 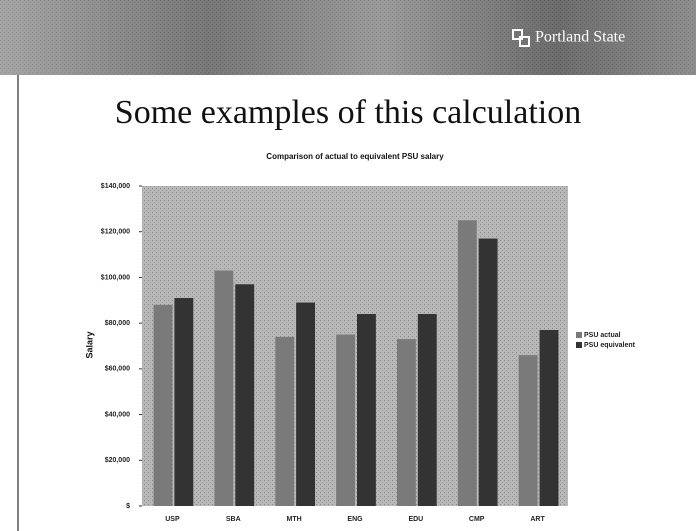 I want to click on x-tick-label: EDU, so click(x=415, y=519).